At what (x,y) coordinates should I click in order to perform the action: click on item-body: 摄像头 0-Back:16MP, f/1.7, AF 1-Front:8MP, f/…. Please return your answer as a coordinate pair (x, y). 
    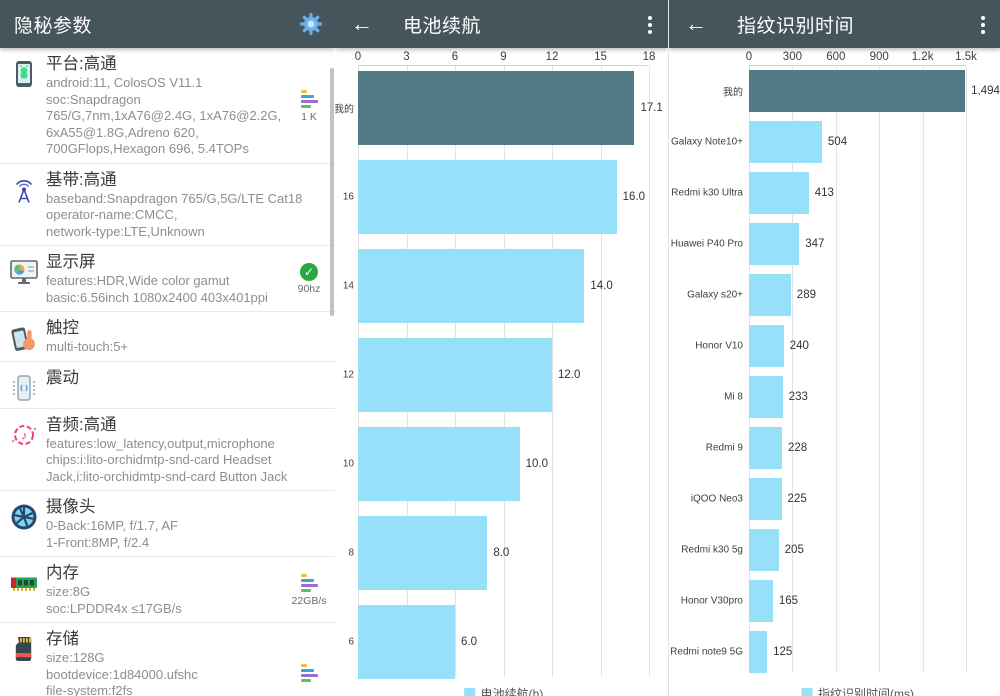
    Looking at the image, I should click on (190, 524).